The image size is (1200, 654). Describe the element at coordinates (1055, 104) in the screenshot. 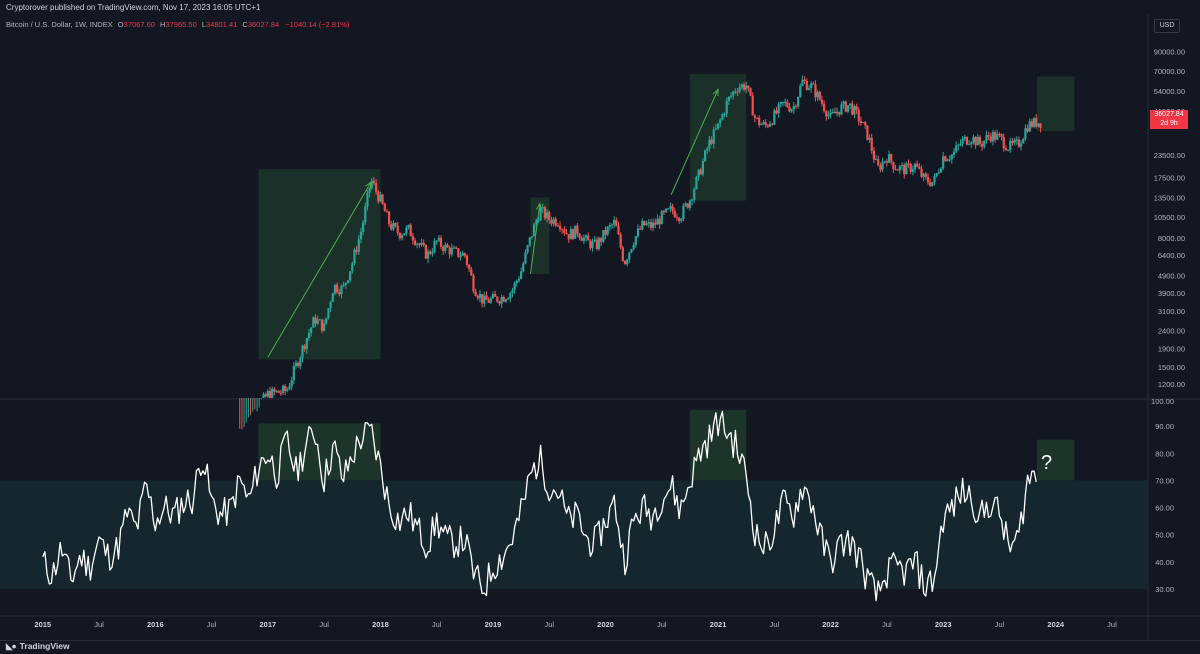

I see `price-highlight-box` at that location.